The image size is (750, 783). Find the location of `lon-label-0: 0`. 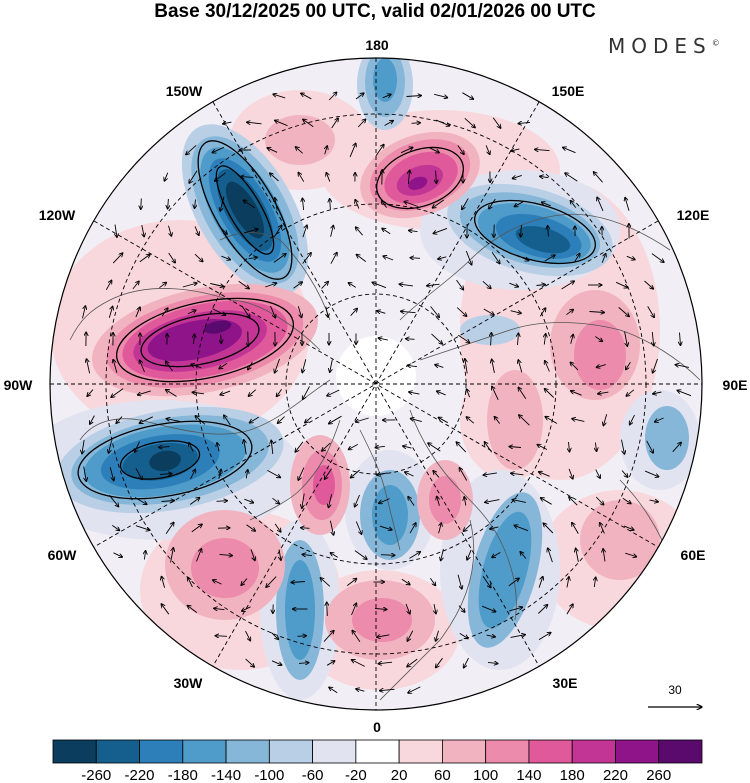

lon-label-0: 0 is located at coordinates (377, 727).